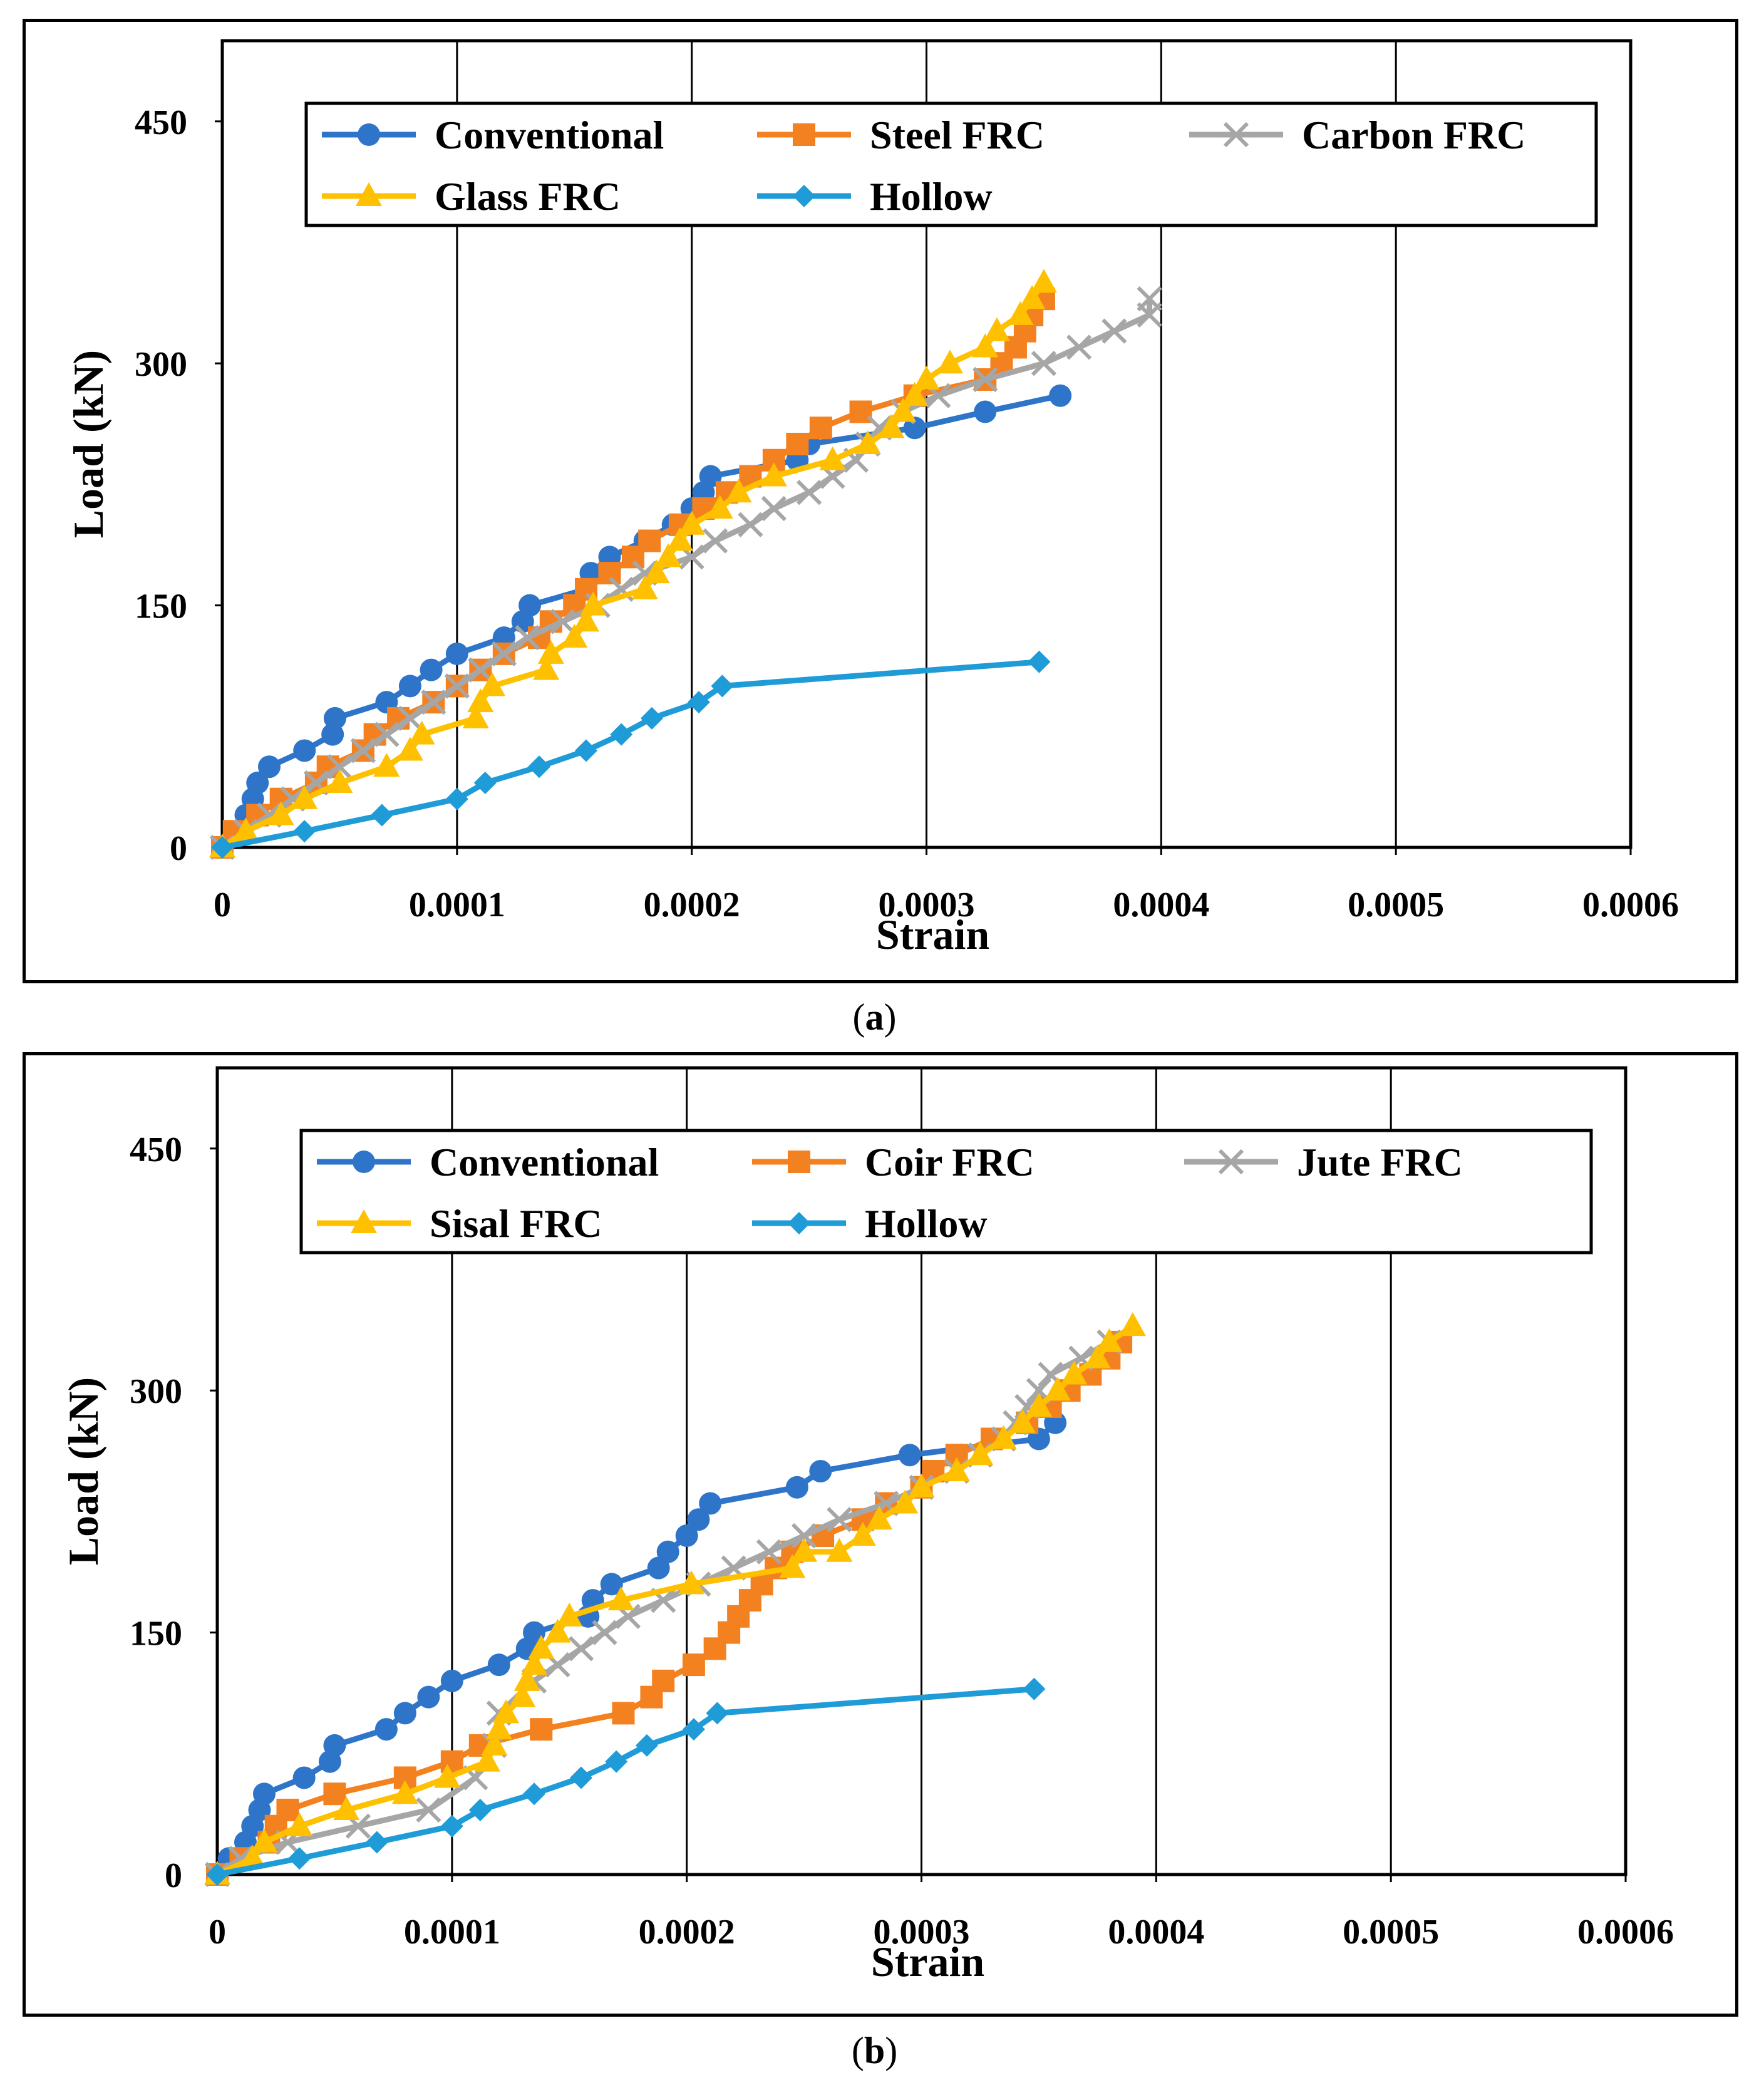 This screenshot has width=1749, height=2100. What do you see at coordinates (875, 1017) in the screenshot?
I see `panel-a-caption: (a)` at bounding box center [875, 1017].